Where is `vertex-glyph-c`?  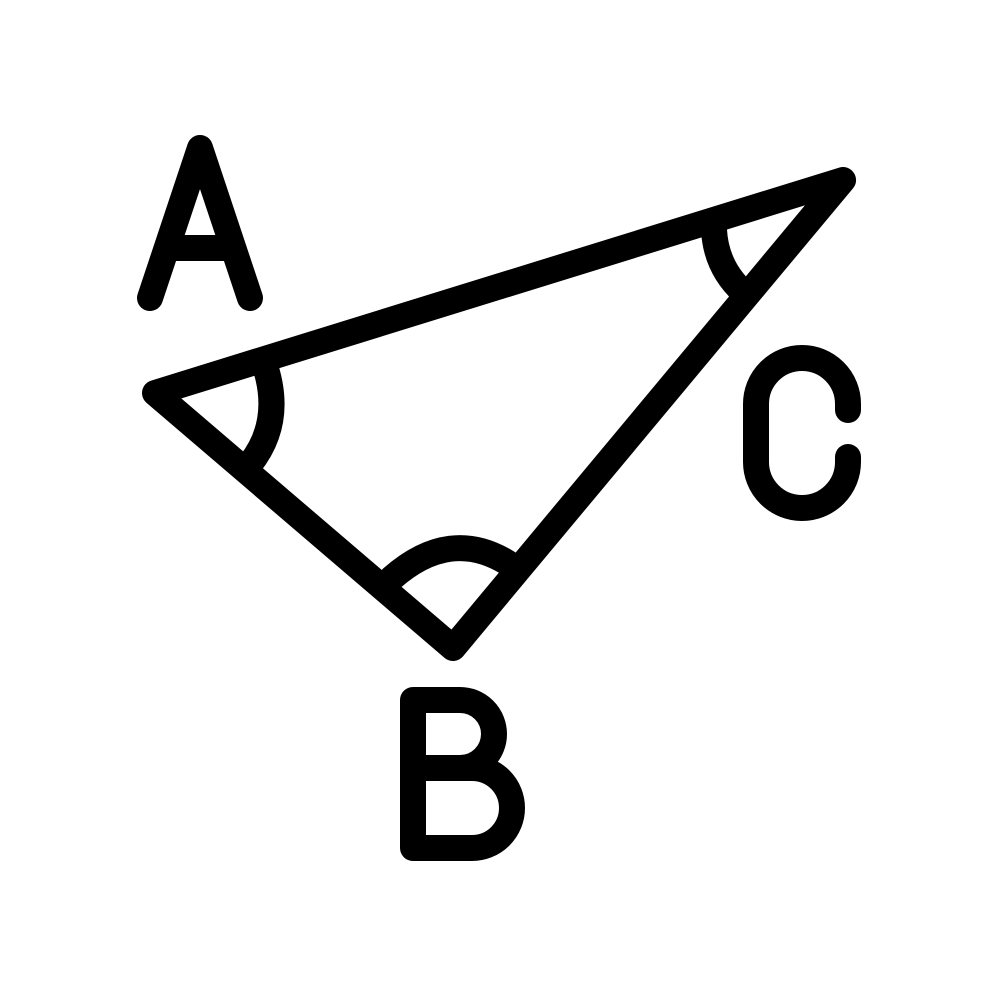
vertex-glyph-c is located at coordinates (802, 433).